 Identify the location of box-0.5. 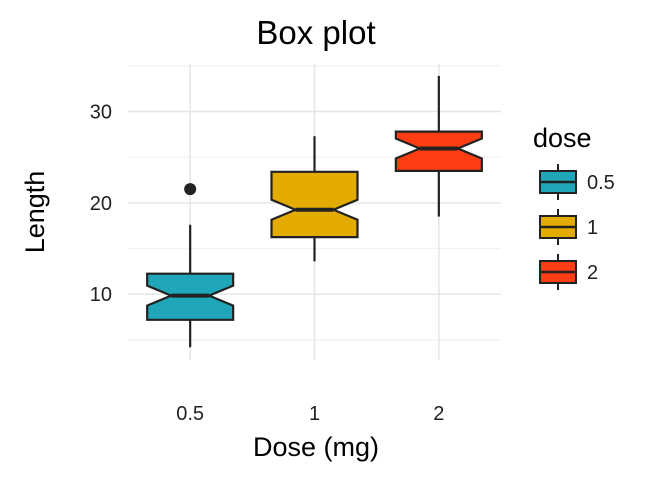
(190, 265).